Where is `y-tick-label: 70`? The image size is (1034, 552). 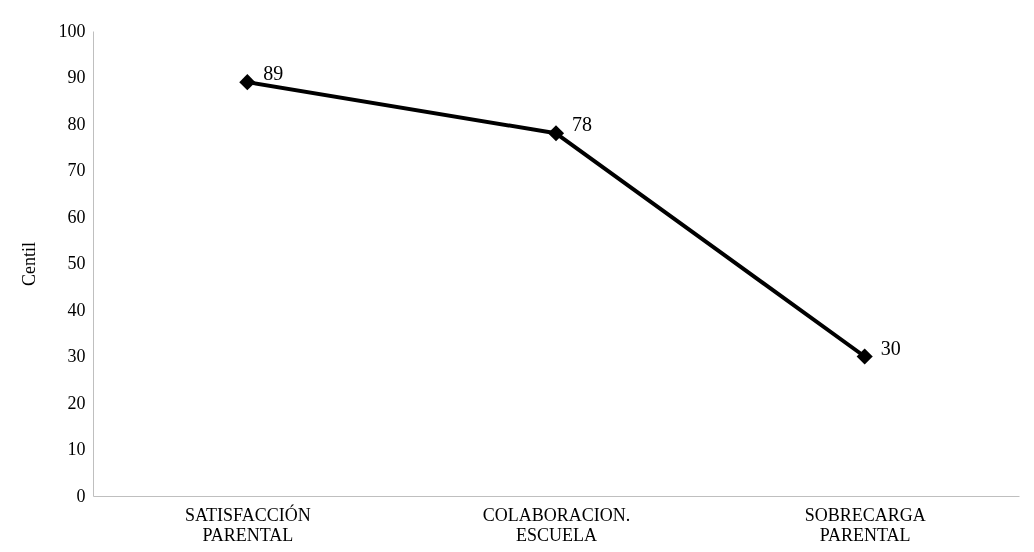 y-tick-label: 70 is located at coordinates (76, 170).